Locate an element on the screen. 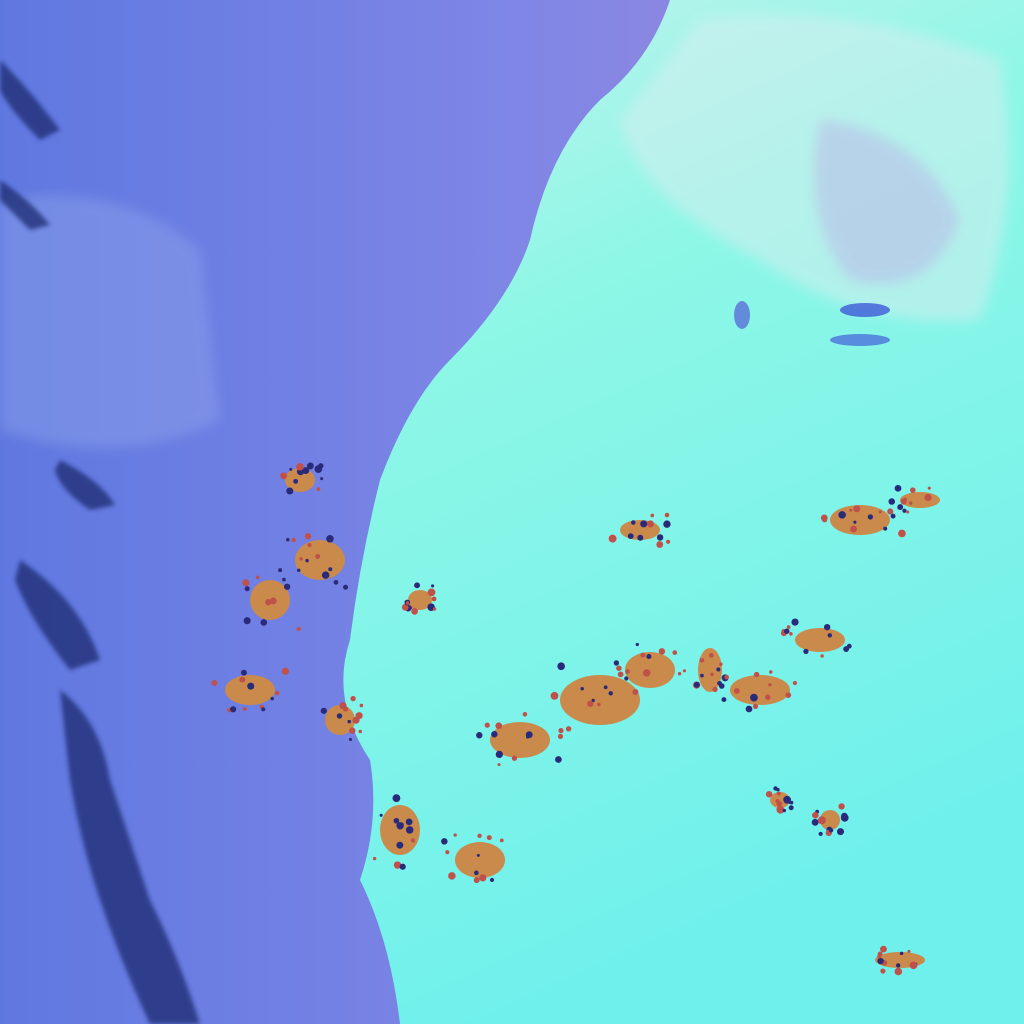 The width and height of the screenshot is (1024, 1024). ocean-haze is located at coordinates (110, 321).